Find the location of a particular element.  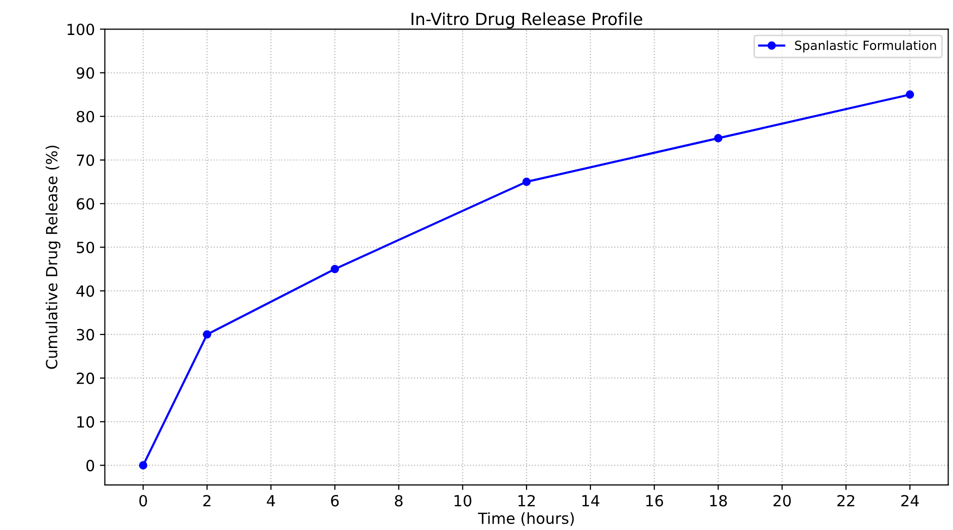

legend-label: Spanlastic Formulation is located at coordinates (865, 46).